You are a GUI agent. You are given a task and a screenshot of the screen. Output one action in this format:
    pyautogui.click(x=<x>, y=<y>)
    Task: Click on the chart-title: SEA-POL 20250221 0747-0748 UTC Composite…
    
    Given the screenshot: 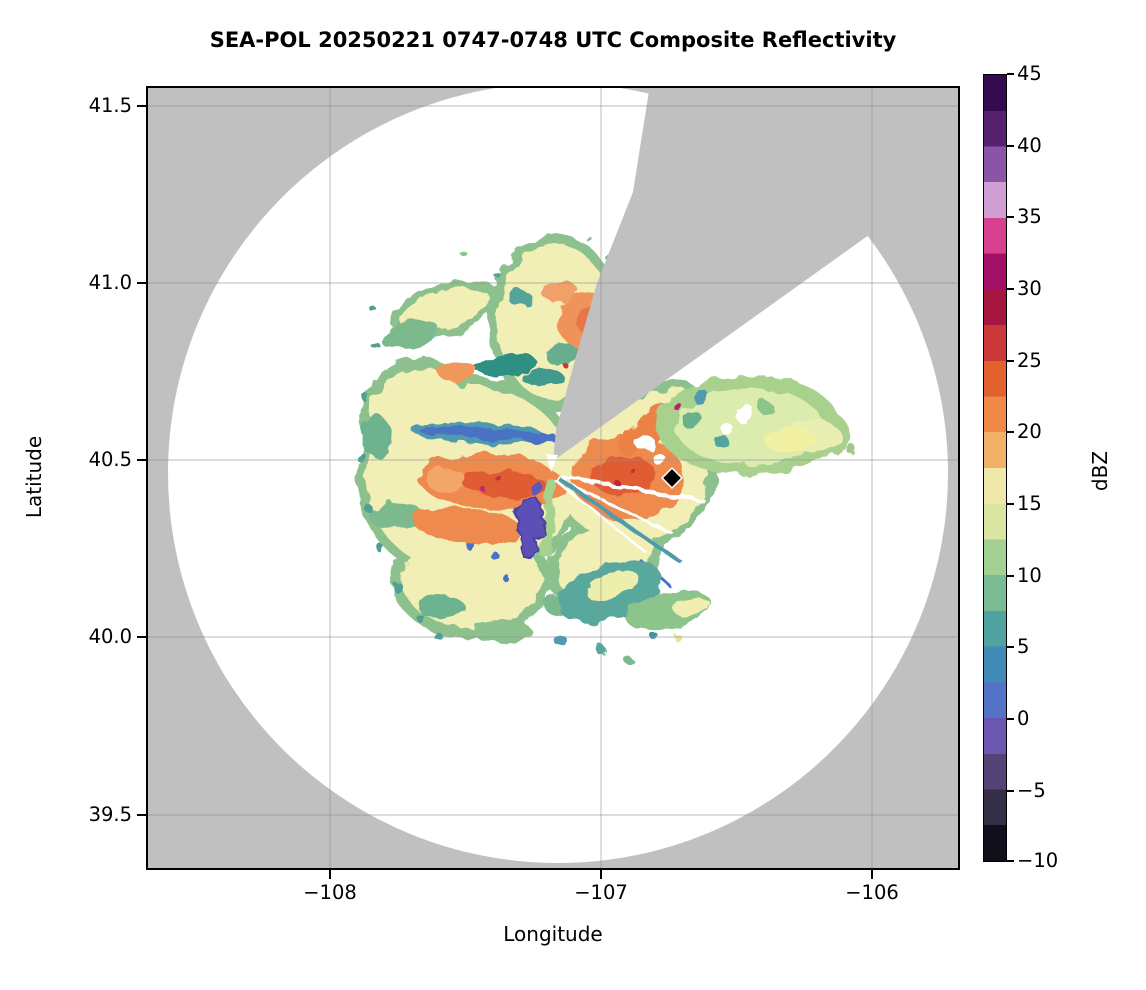 What is the action you would take?
    pyautogui.click(x=553, y=40)
    